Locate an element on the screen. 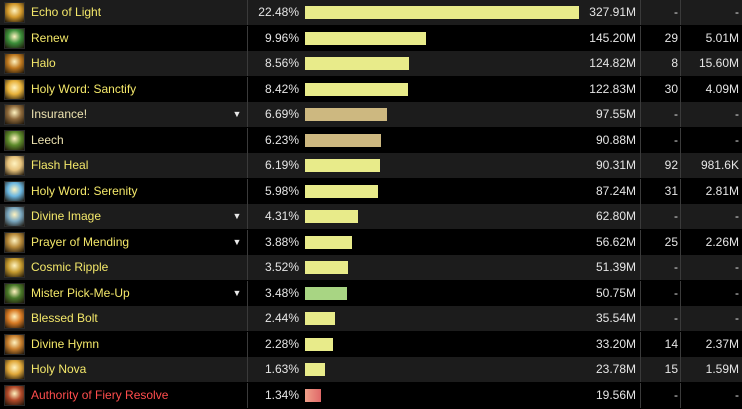 The image size is (742, 409). halo-icon is located at coordinates (14, 63).